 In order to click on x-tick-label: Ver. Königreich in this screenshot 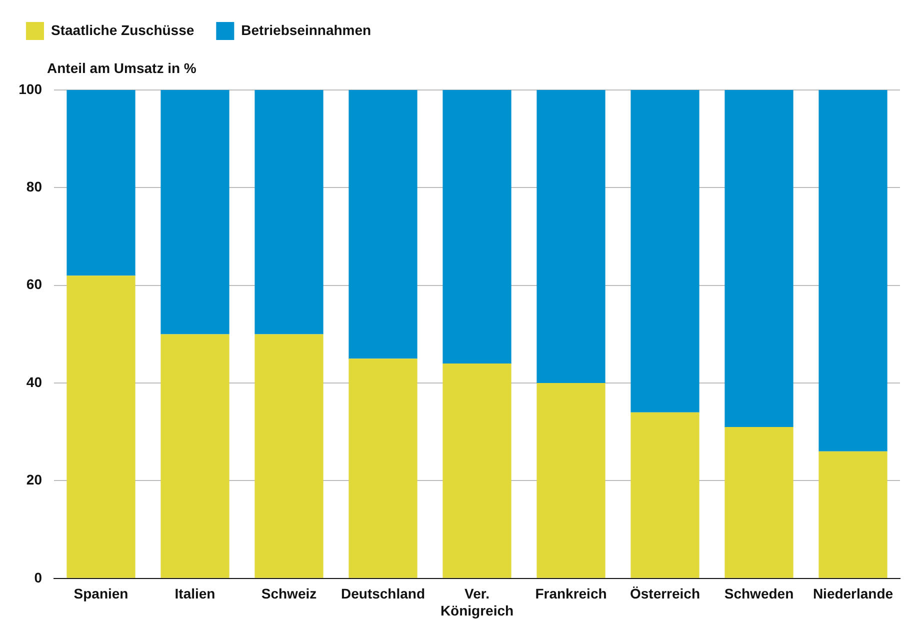, I will do `click(477, 602)`.